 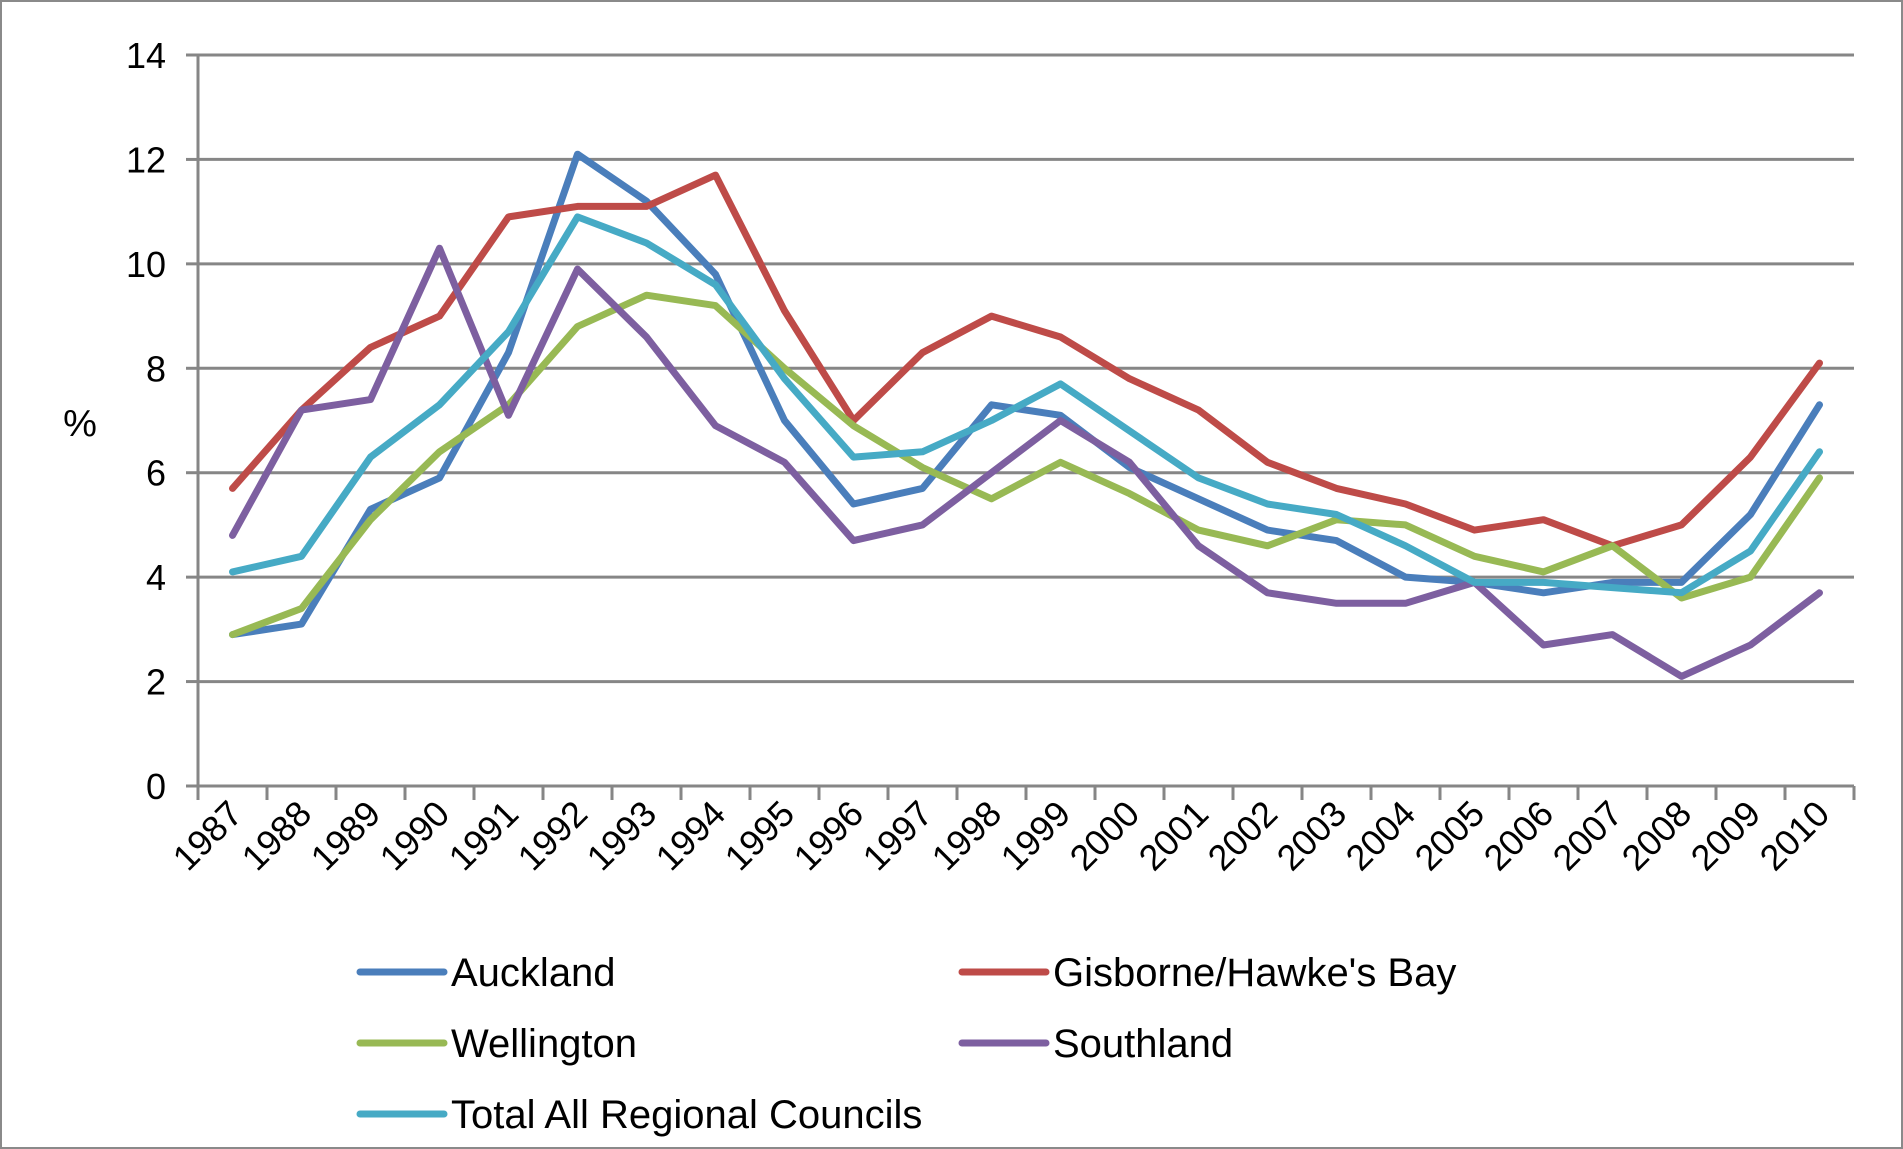 I want to click on x-tick-label: 2010, so click(x=1795, y=836).